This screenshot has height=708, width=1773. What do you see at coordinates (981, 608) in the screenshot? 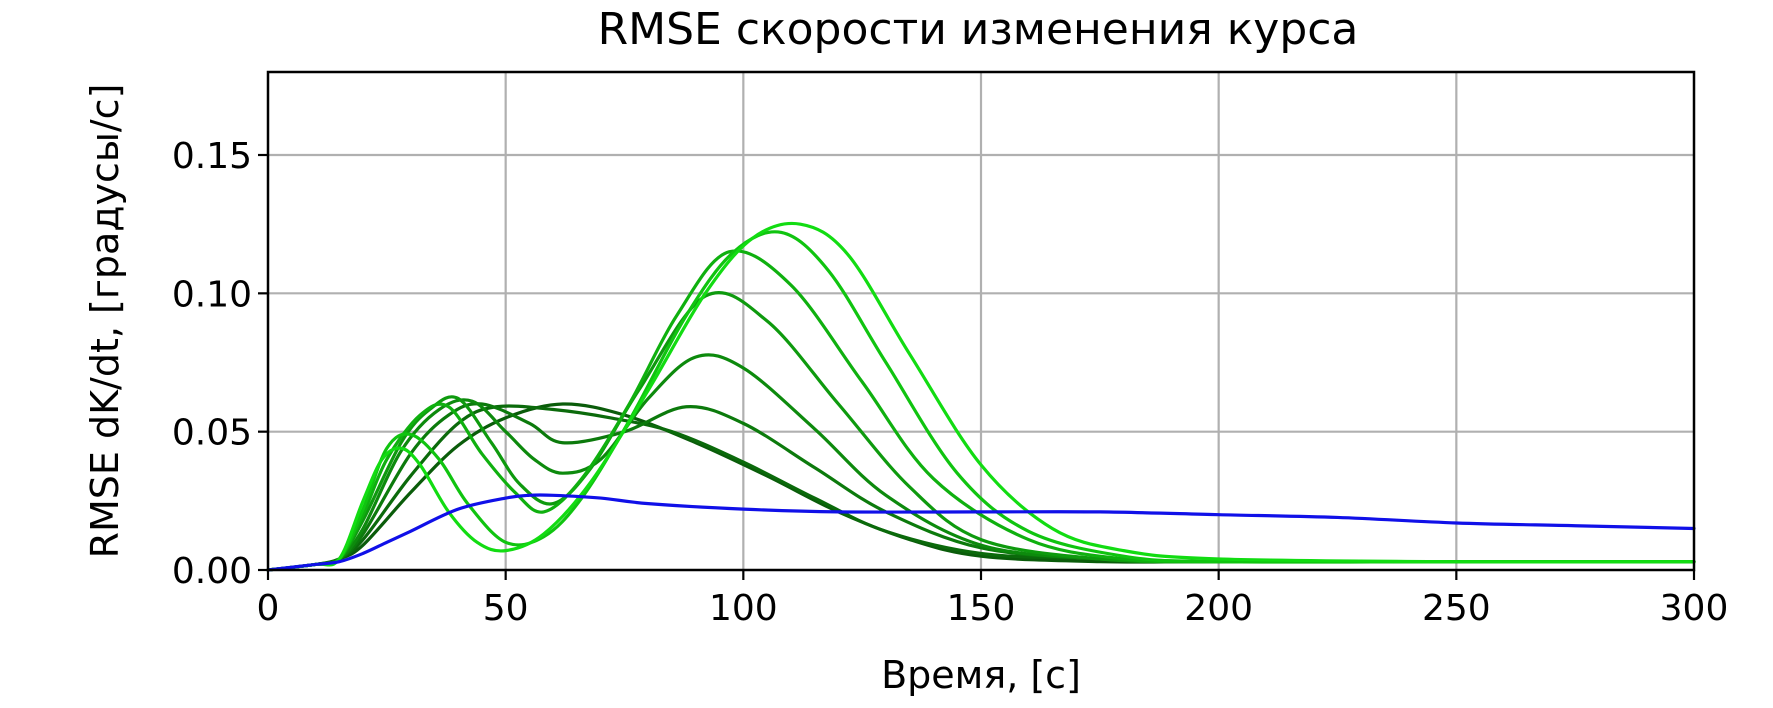
I see `x-tick-label: 150` at bounding box center [981, 608].